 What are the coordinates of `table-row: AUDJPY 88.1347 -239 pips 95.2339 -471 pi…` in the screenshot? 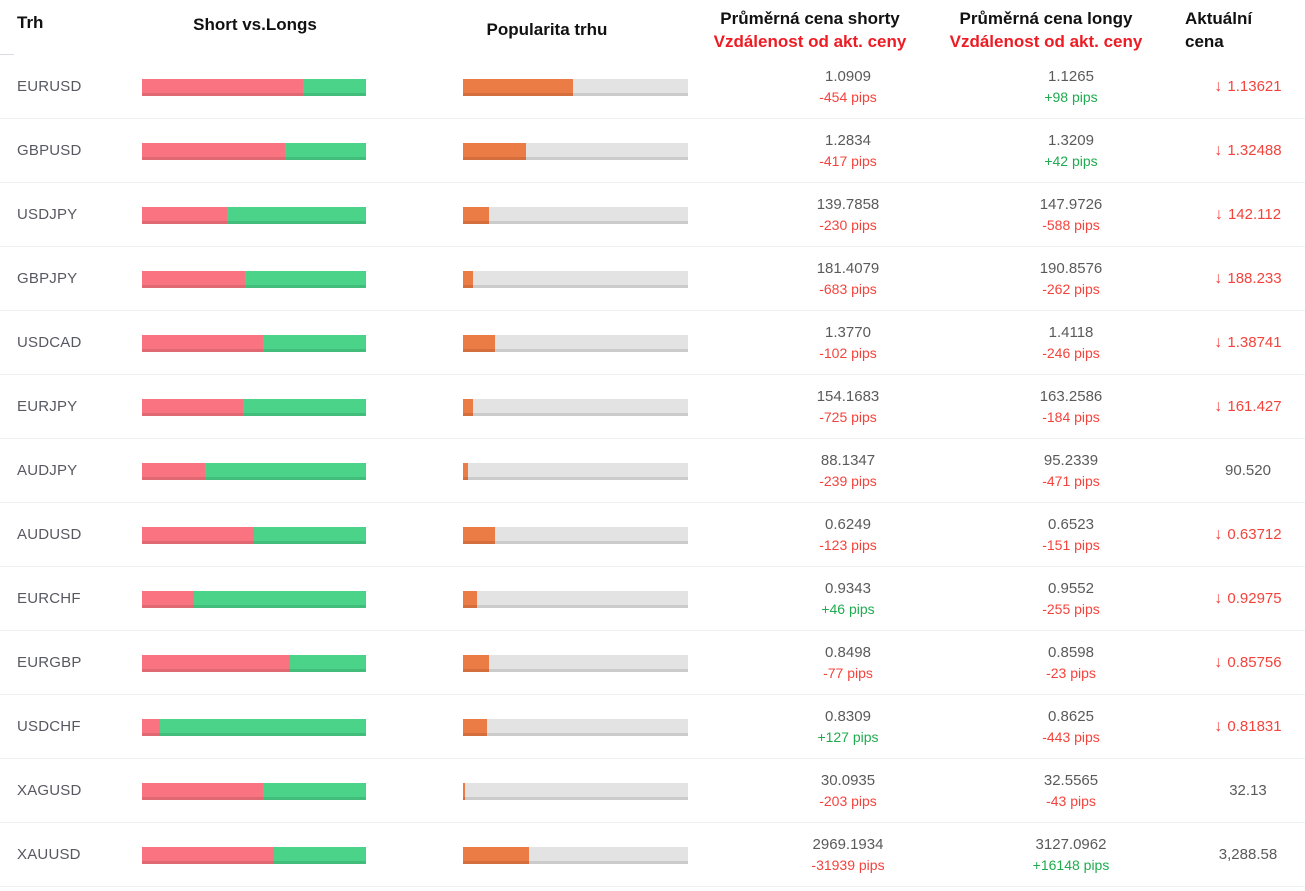 It's located at (652, 471).